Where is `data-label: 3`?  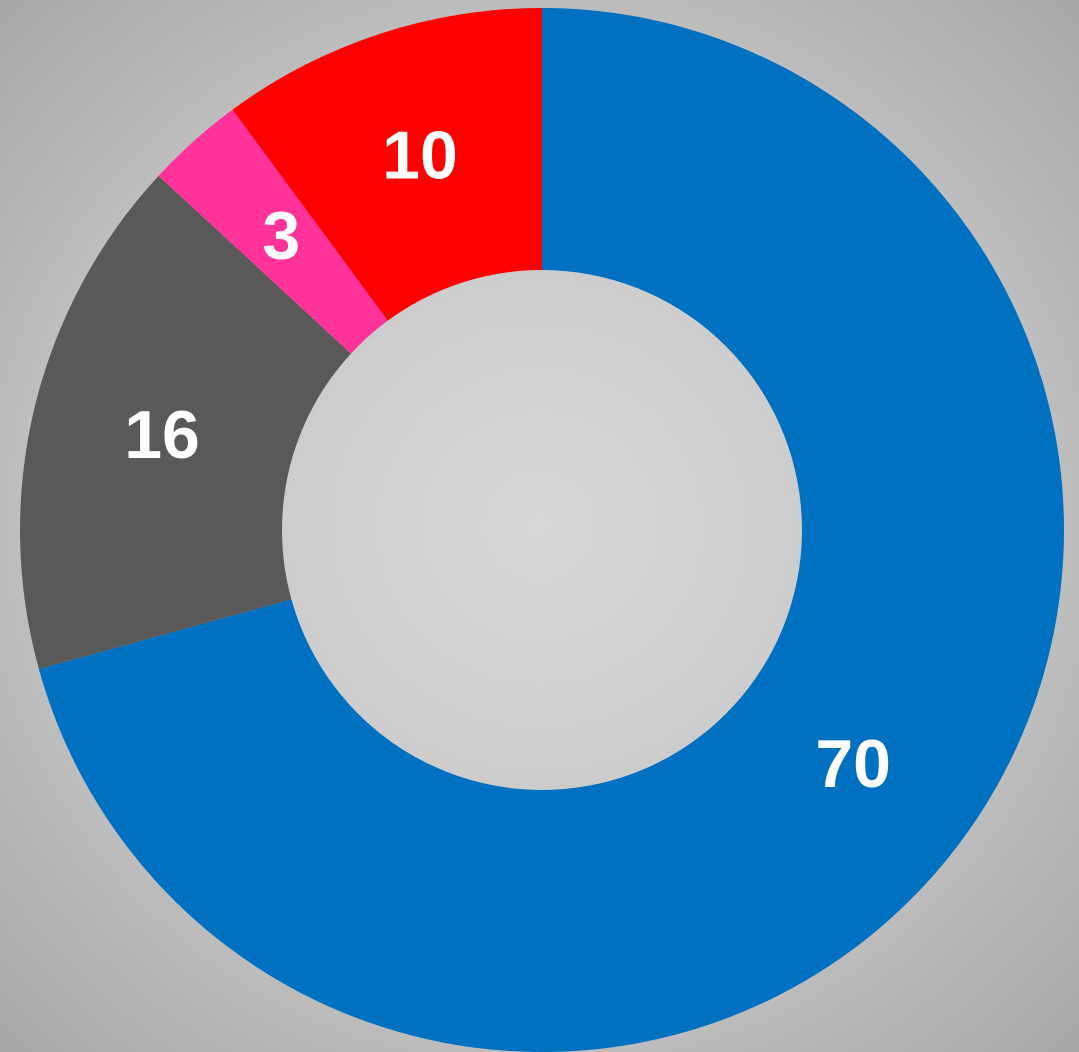 data-label: 3 is located at coordinates (281, 236).